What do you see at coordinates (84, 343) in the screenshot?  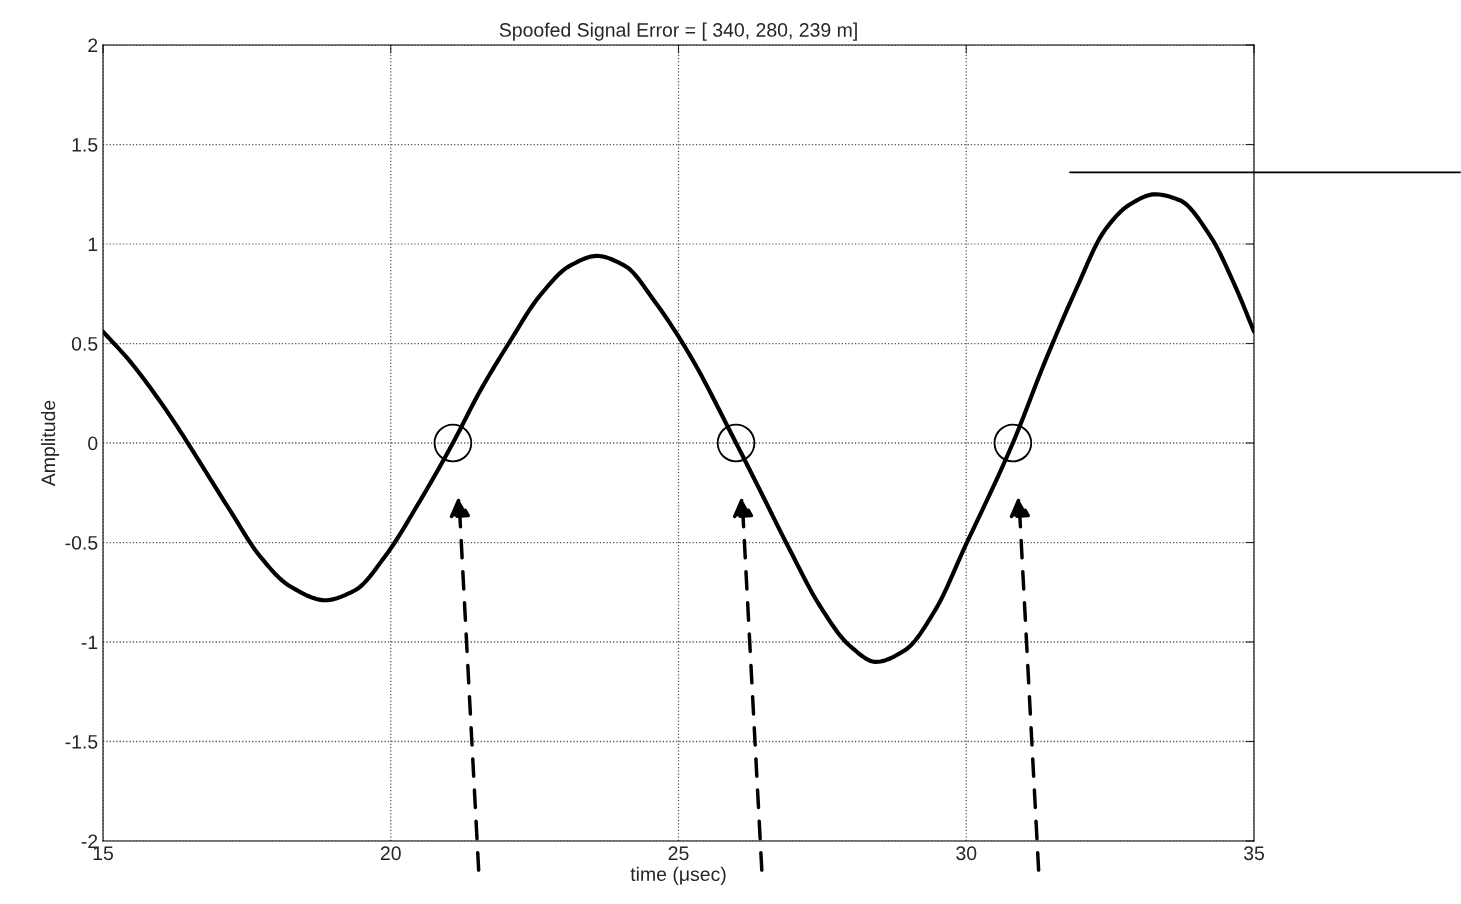 I see `y-tick-label: 0.5` at bounding box center [84, 343].